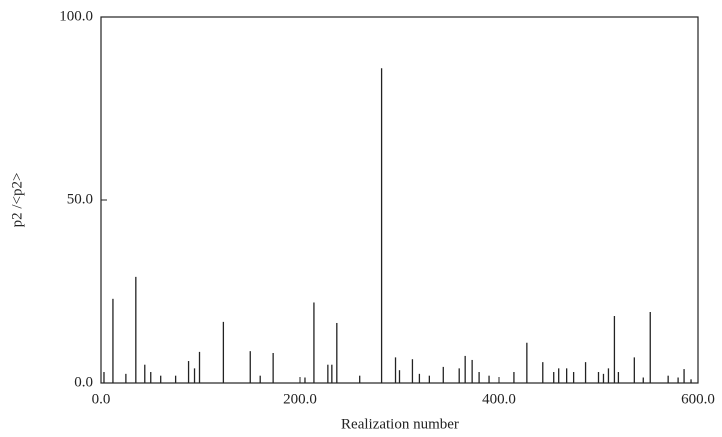 The height and width of the screenshot is (437, 722). Describe the element at coordinates (76, 16) in the screenshot. I see `y-tick-label: 100.0` at that location.